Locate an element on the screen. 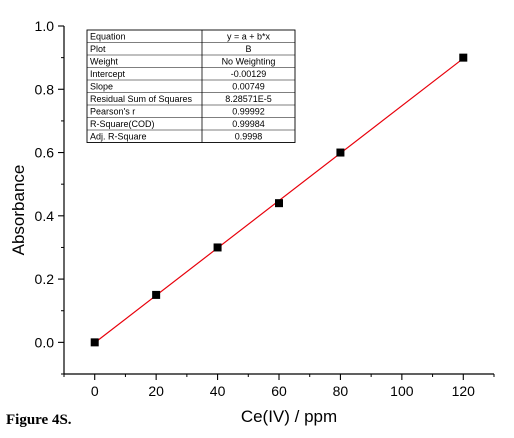 This screenshot has width=514, height=438. x-axis-title: Ce(IV) / ppm is located at coordinates (289, 416).